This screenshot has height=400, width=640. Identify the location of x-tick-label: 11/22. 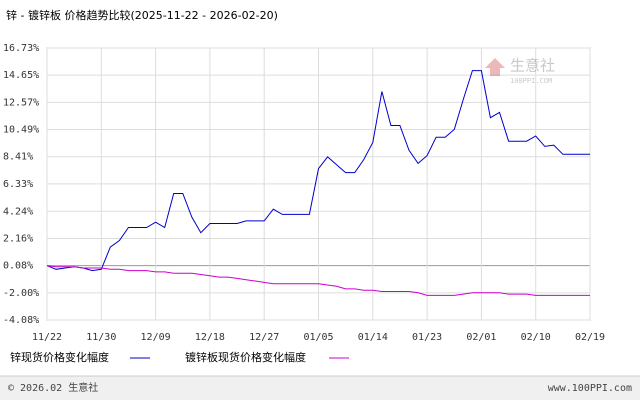
(47, 337).